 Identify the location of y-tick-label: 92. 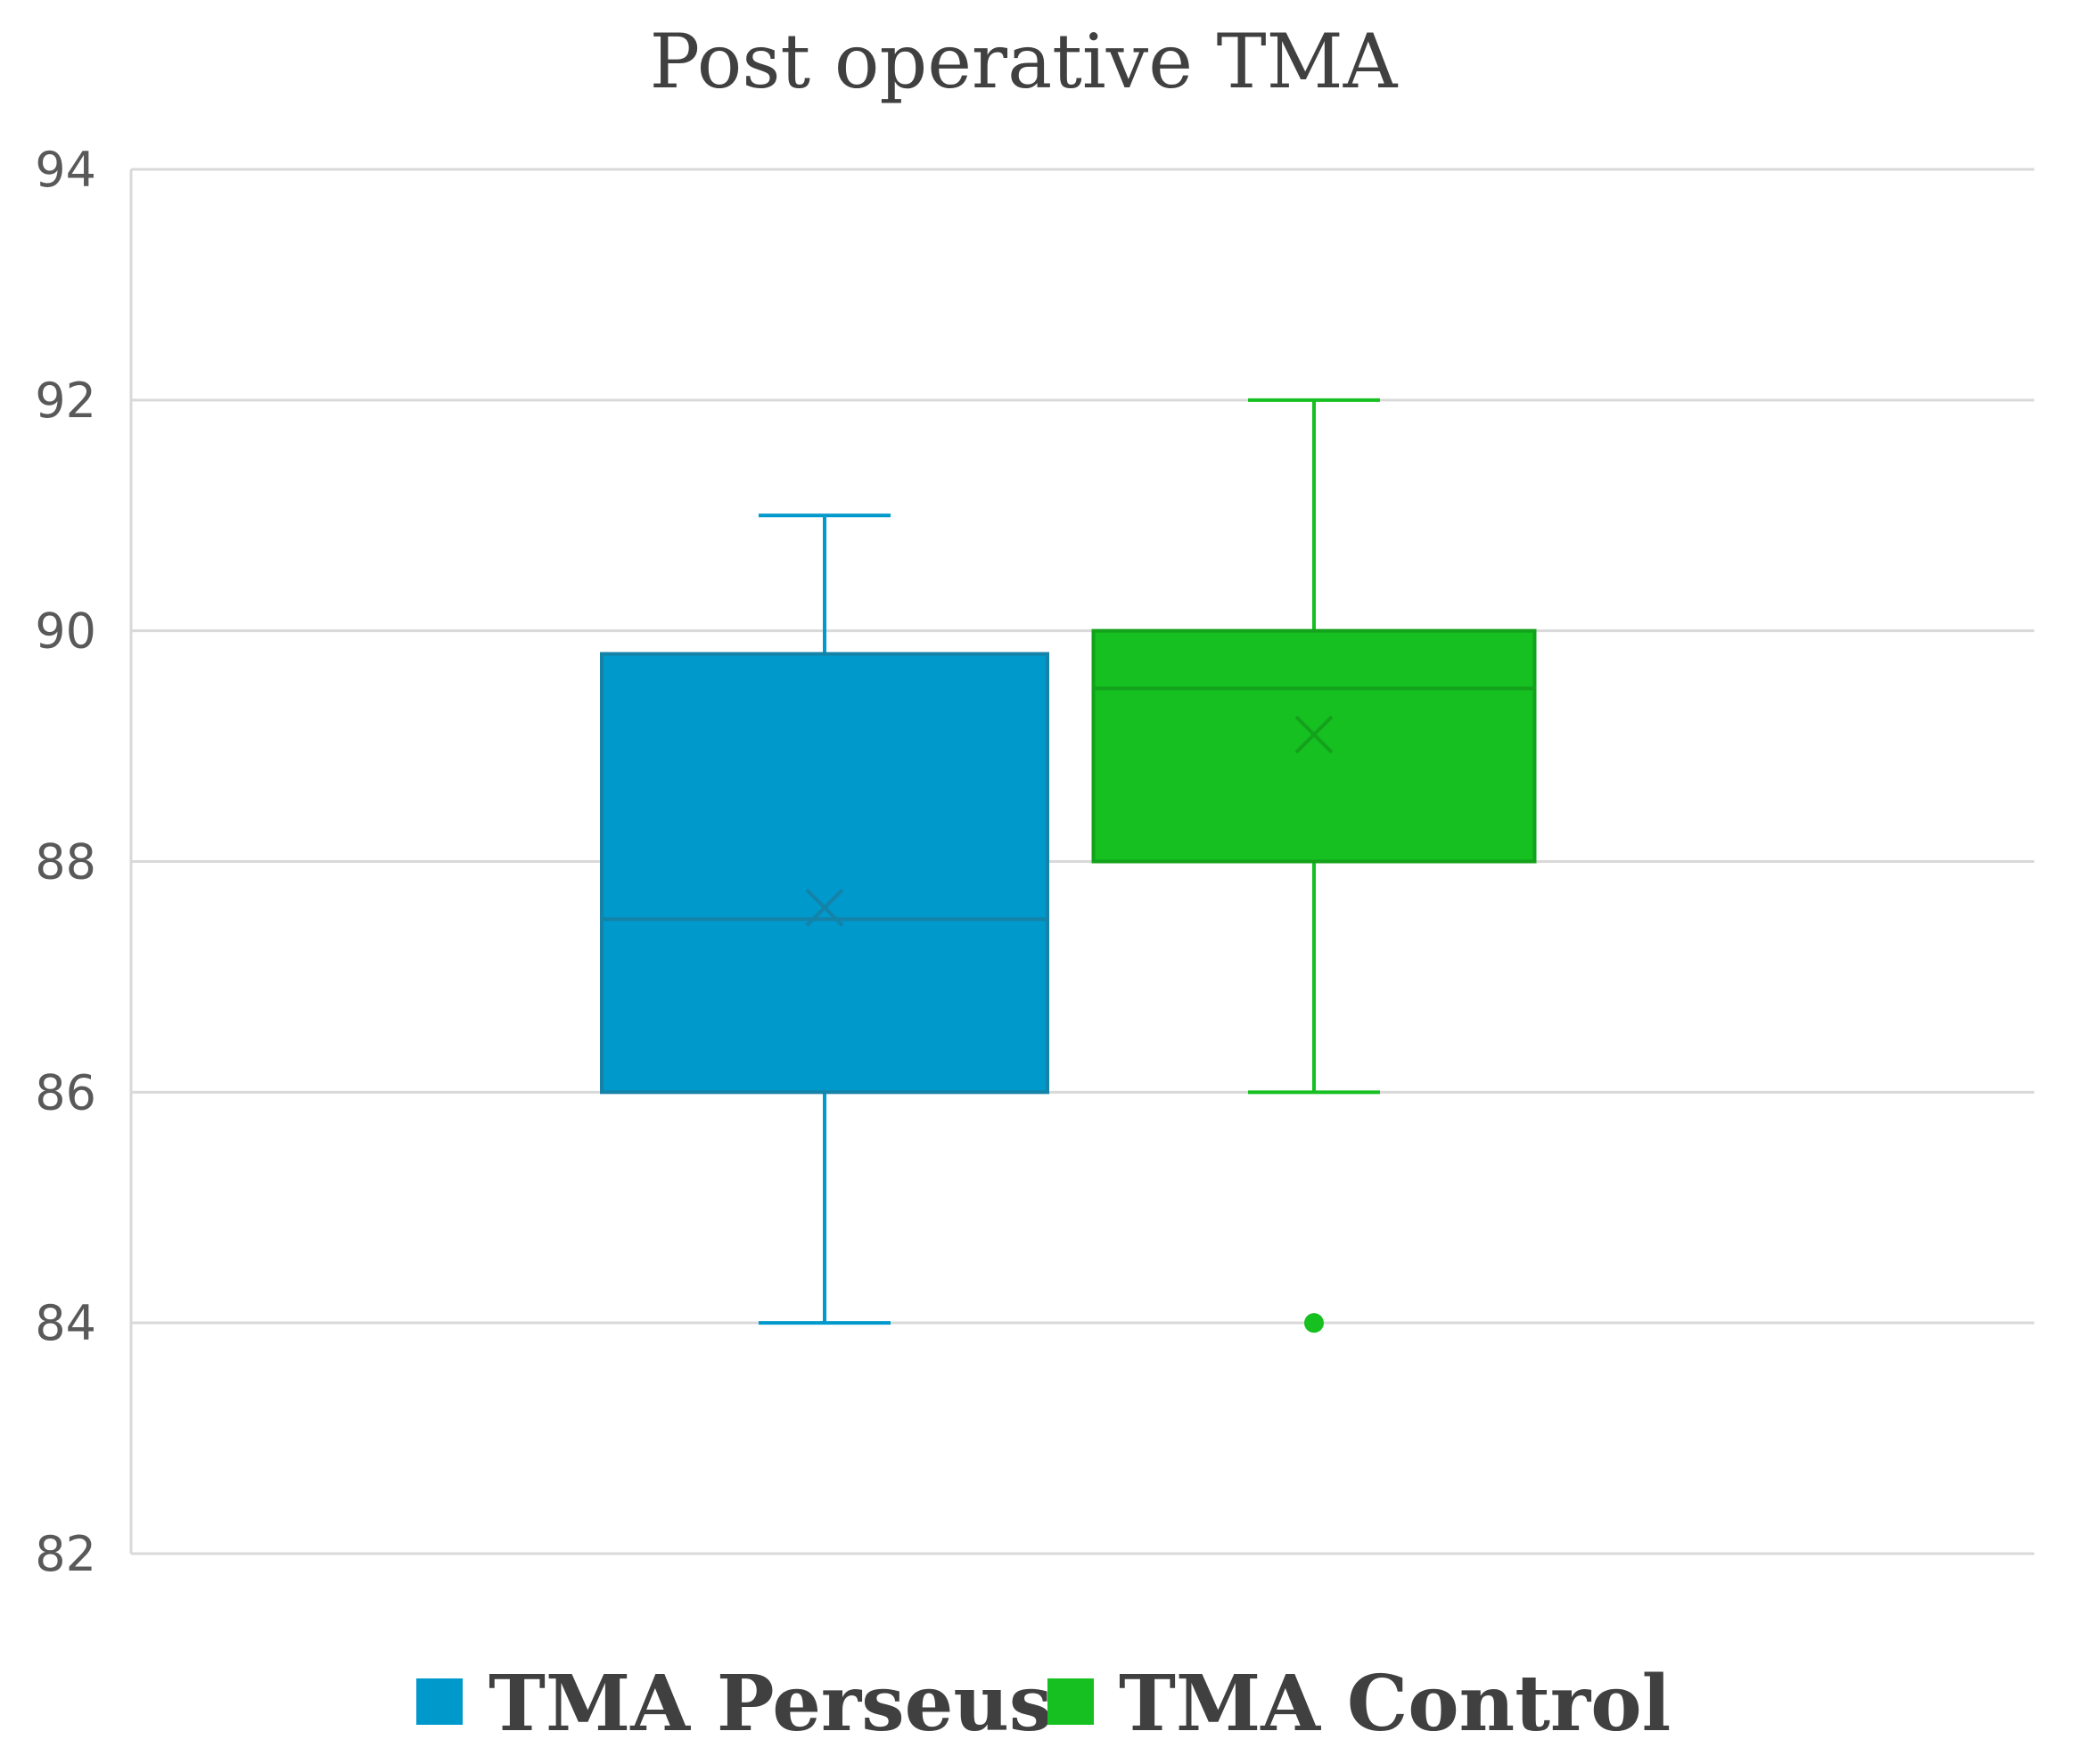
(65, 401).